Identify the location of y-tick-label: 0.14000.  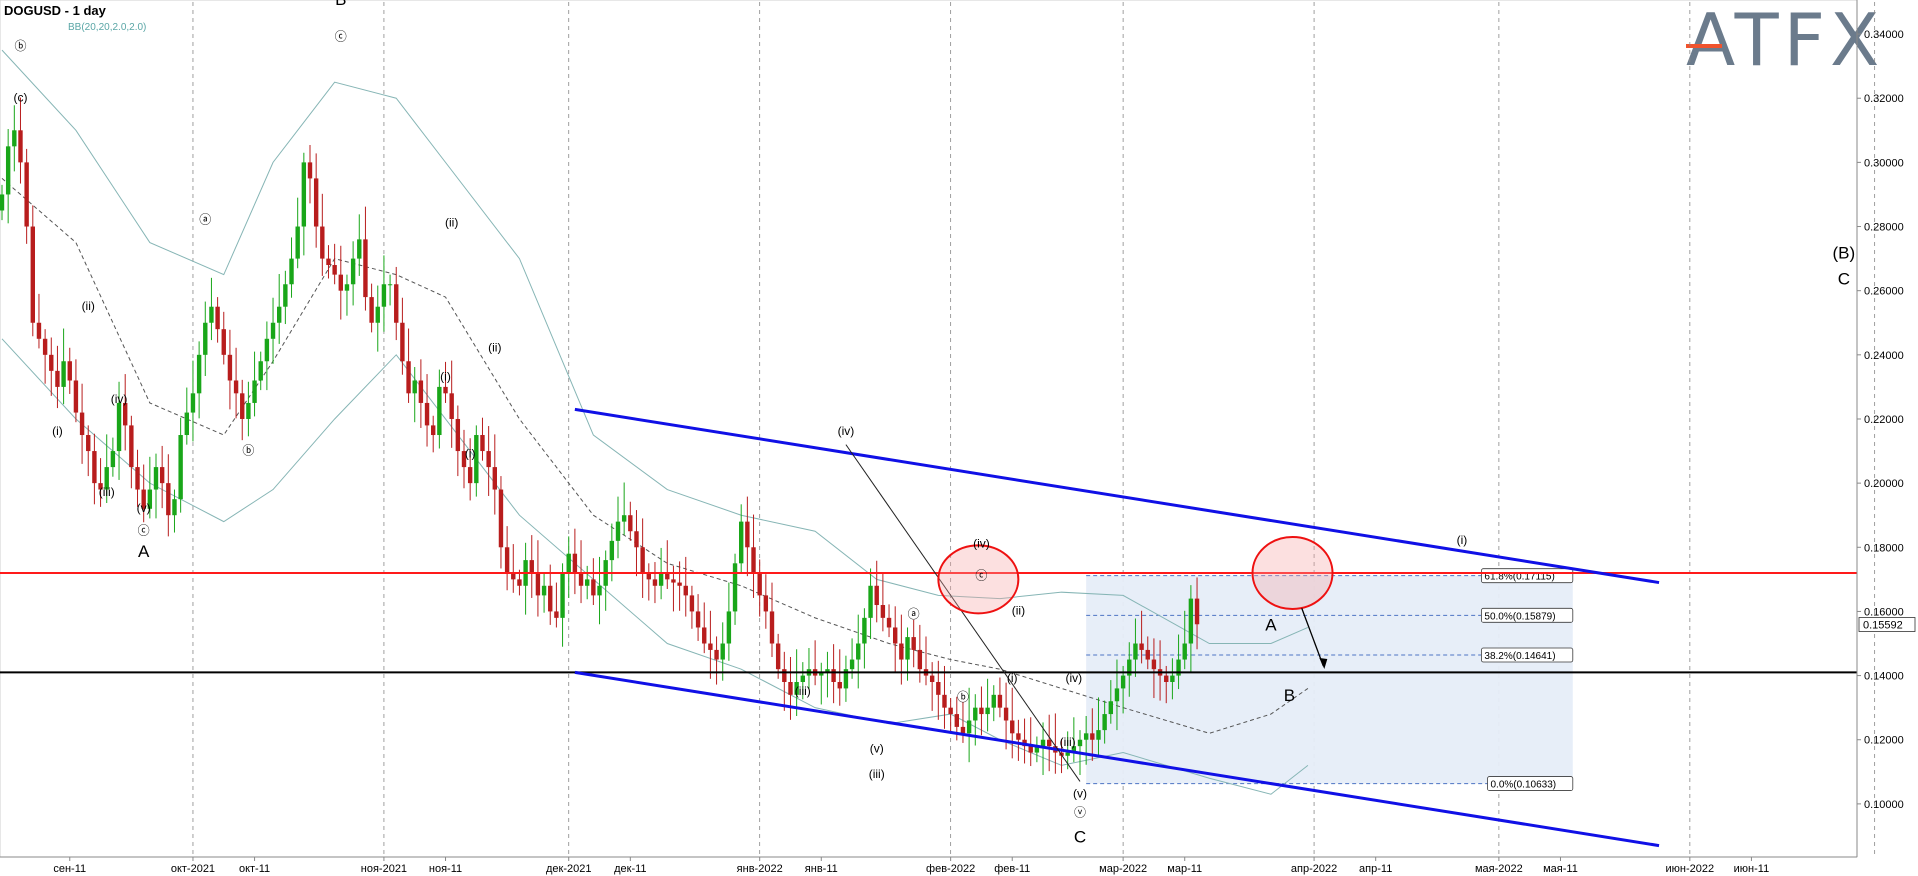
(1884, 677).